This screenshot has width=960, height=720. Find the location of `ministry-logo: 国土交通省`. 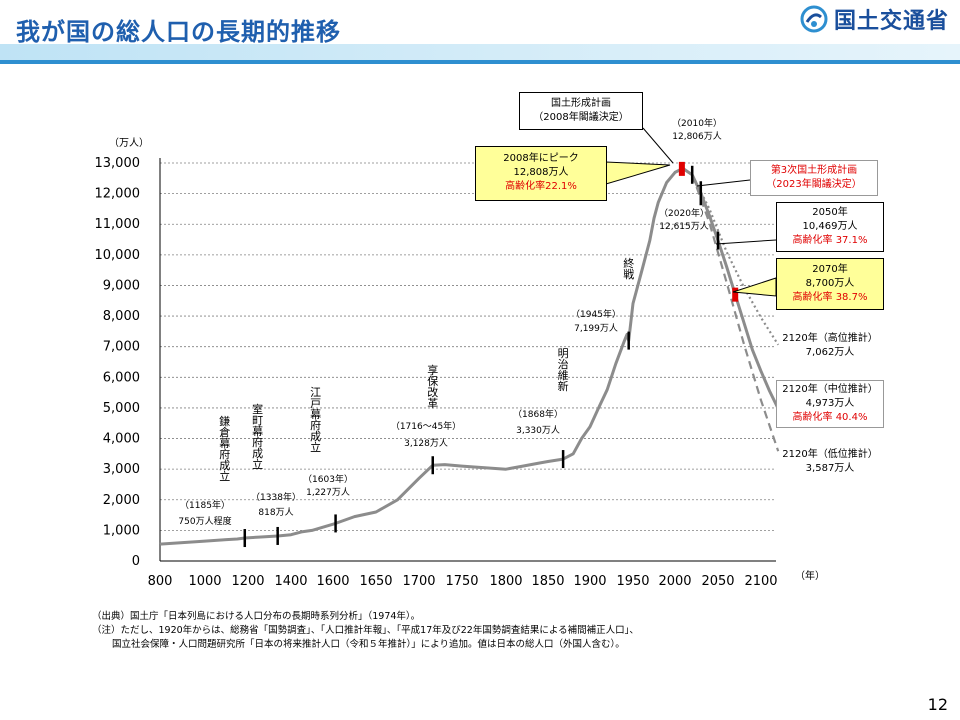

ministry-logo: 国土交通省 is located at coordinates (874, 19).